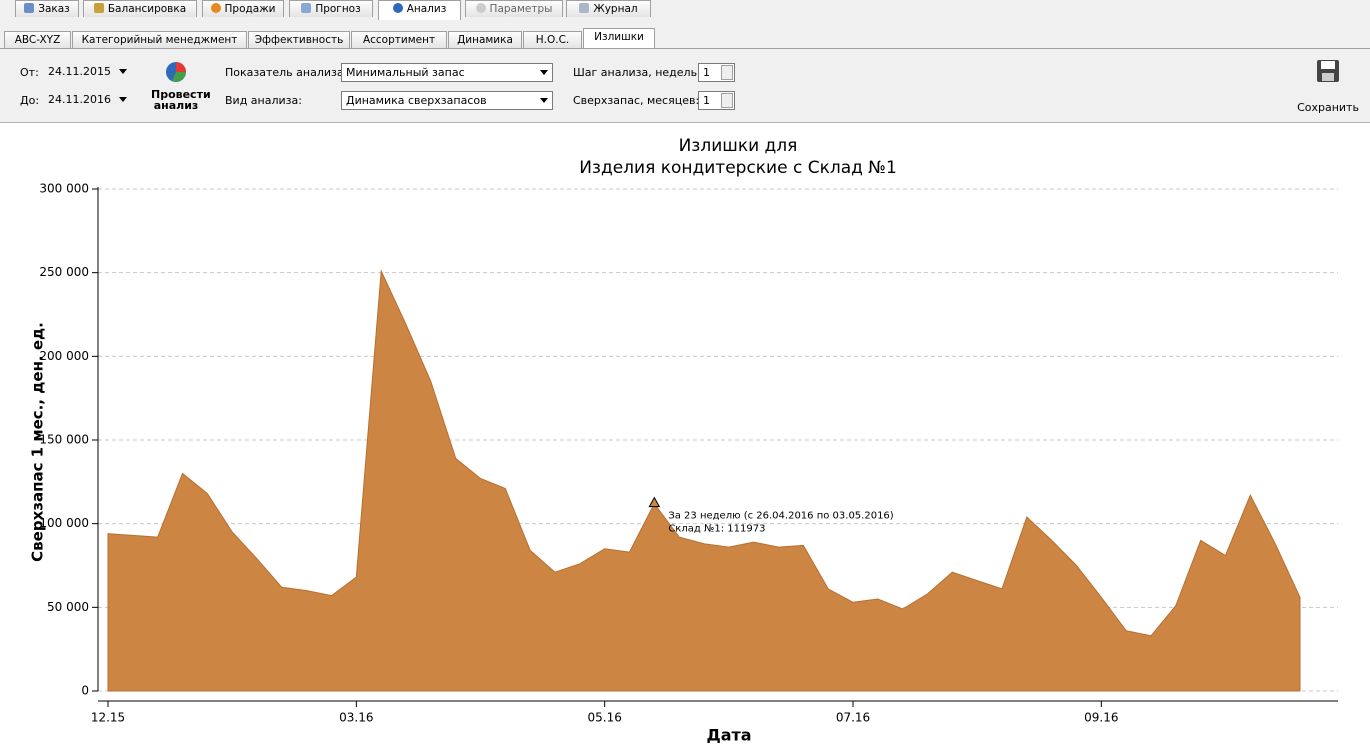 The image size is (1370, 753). Describe the element at coordinates (79, 99) in the screenshot. I see `value: 24.11.2016` at that location.